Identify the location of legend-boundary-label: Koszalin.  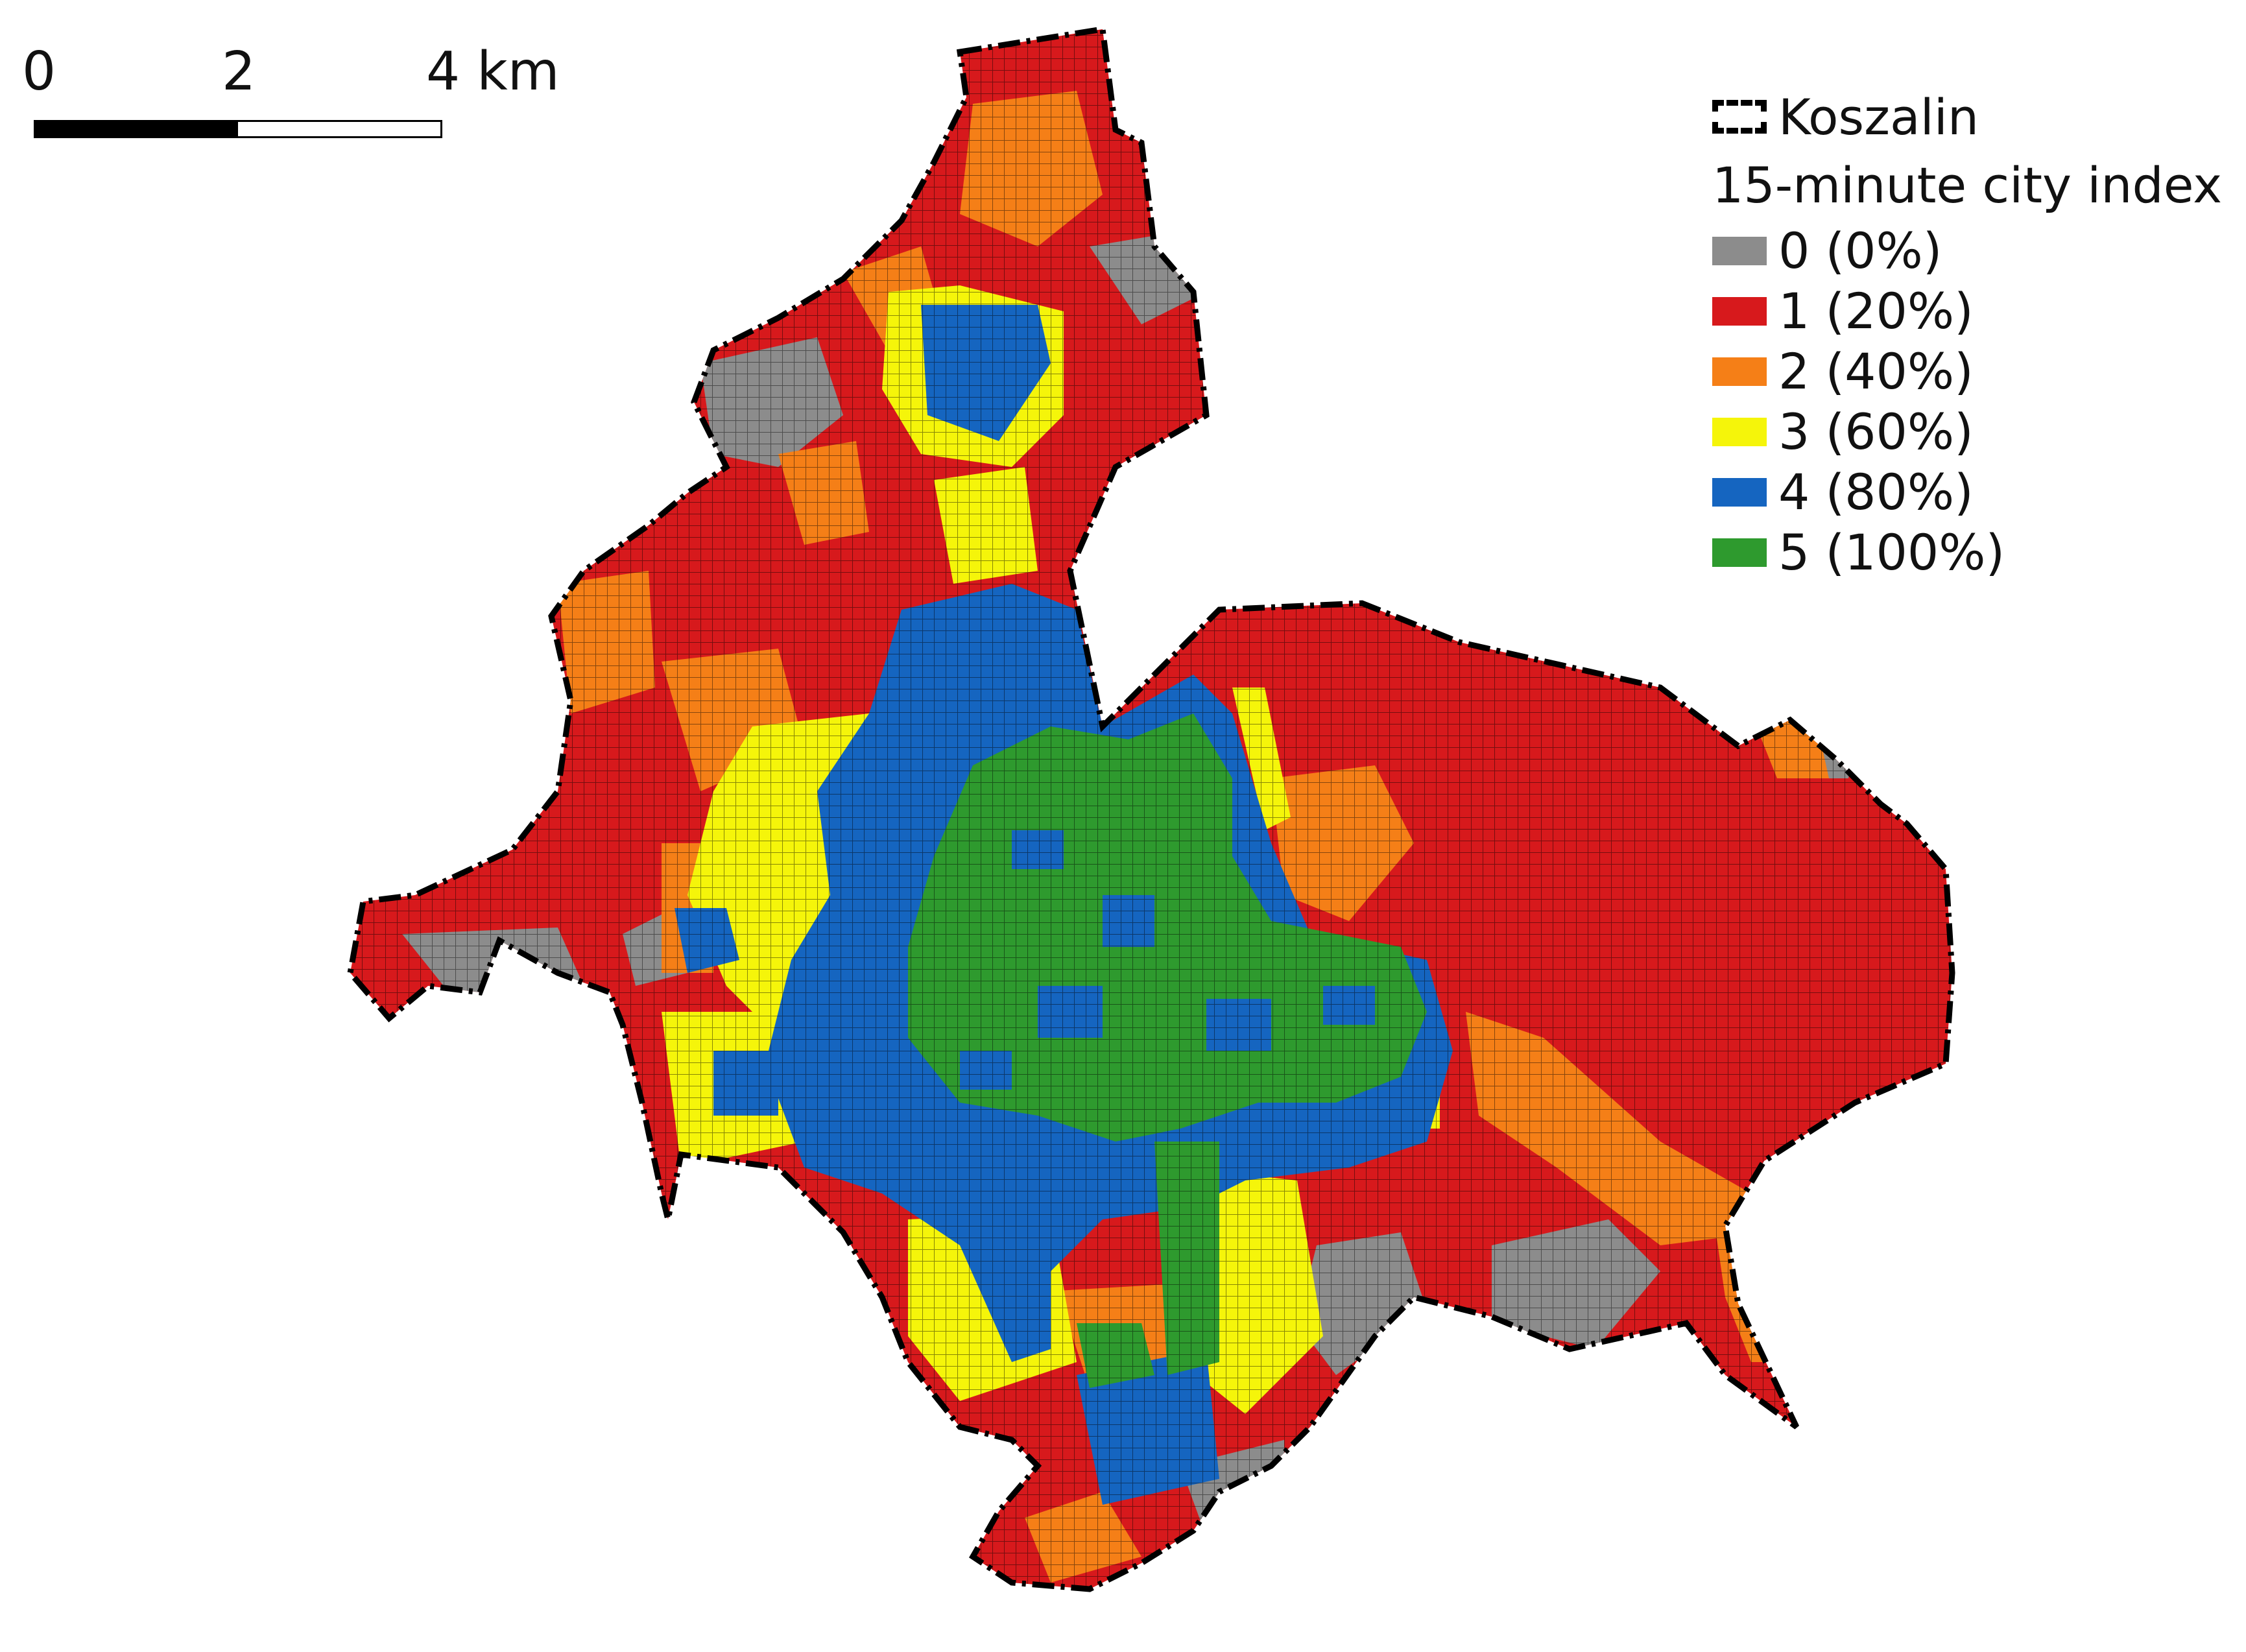
(1878, 117).